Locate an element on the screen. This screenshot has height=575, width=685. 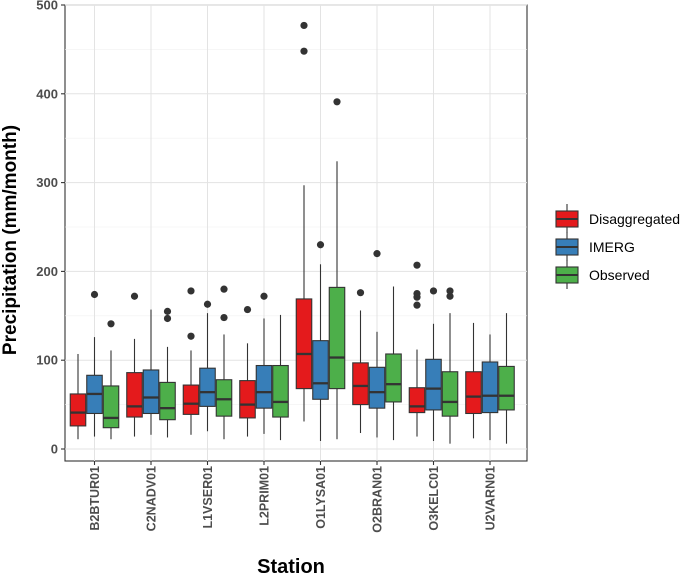
boxplot-imerg-L2PRIM01 is located at coordinates (264, 363).